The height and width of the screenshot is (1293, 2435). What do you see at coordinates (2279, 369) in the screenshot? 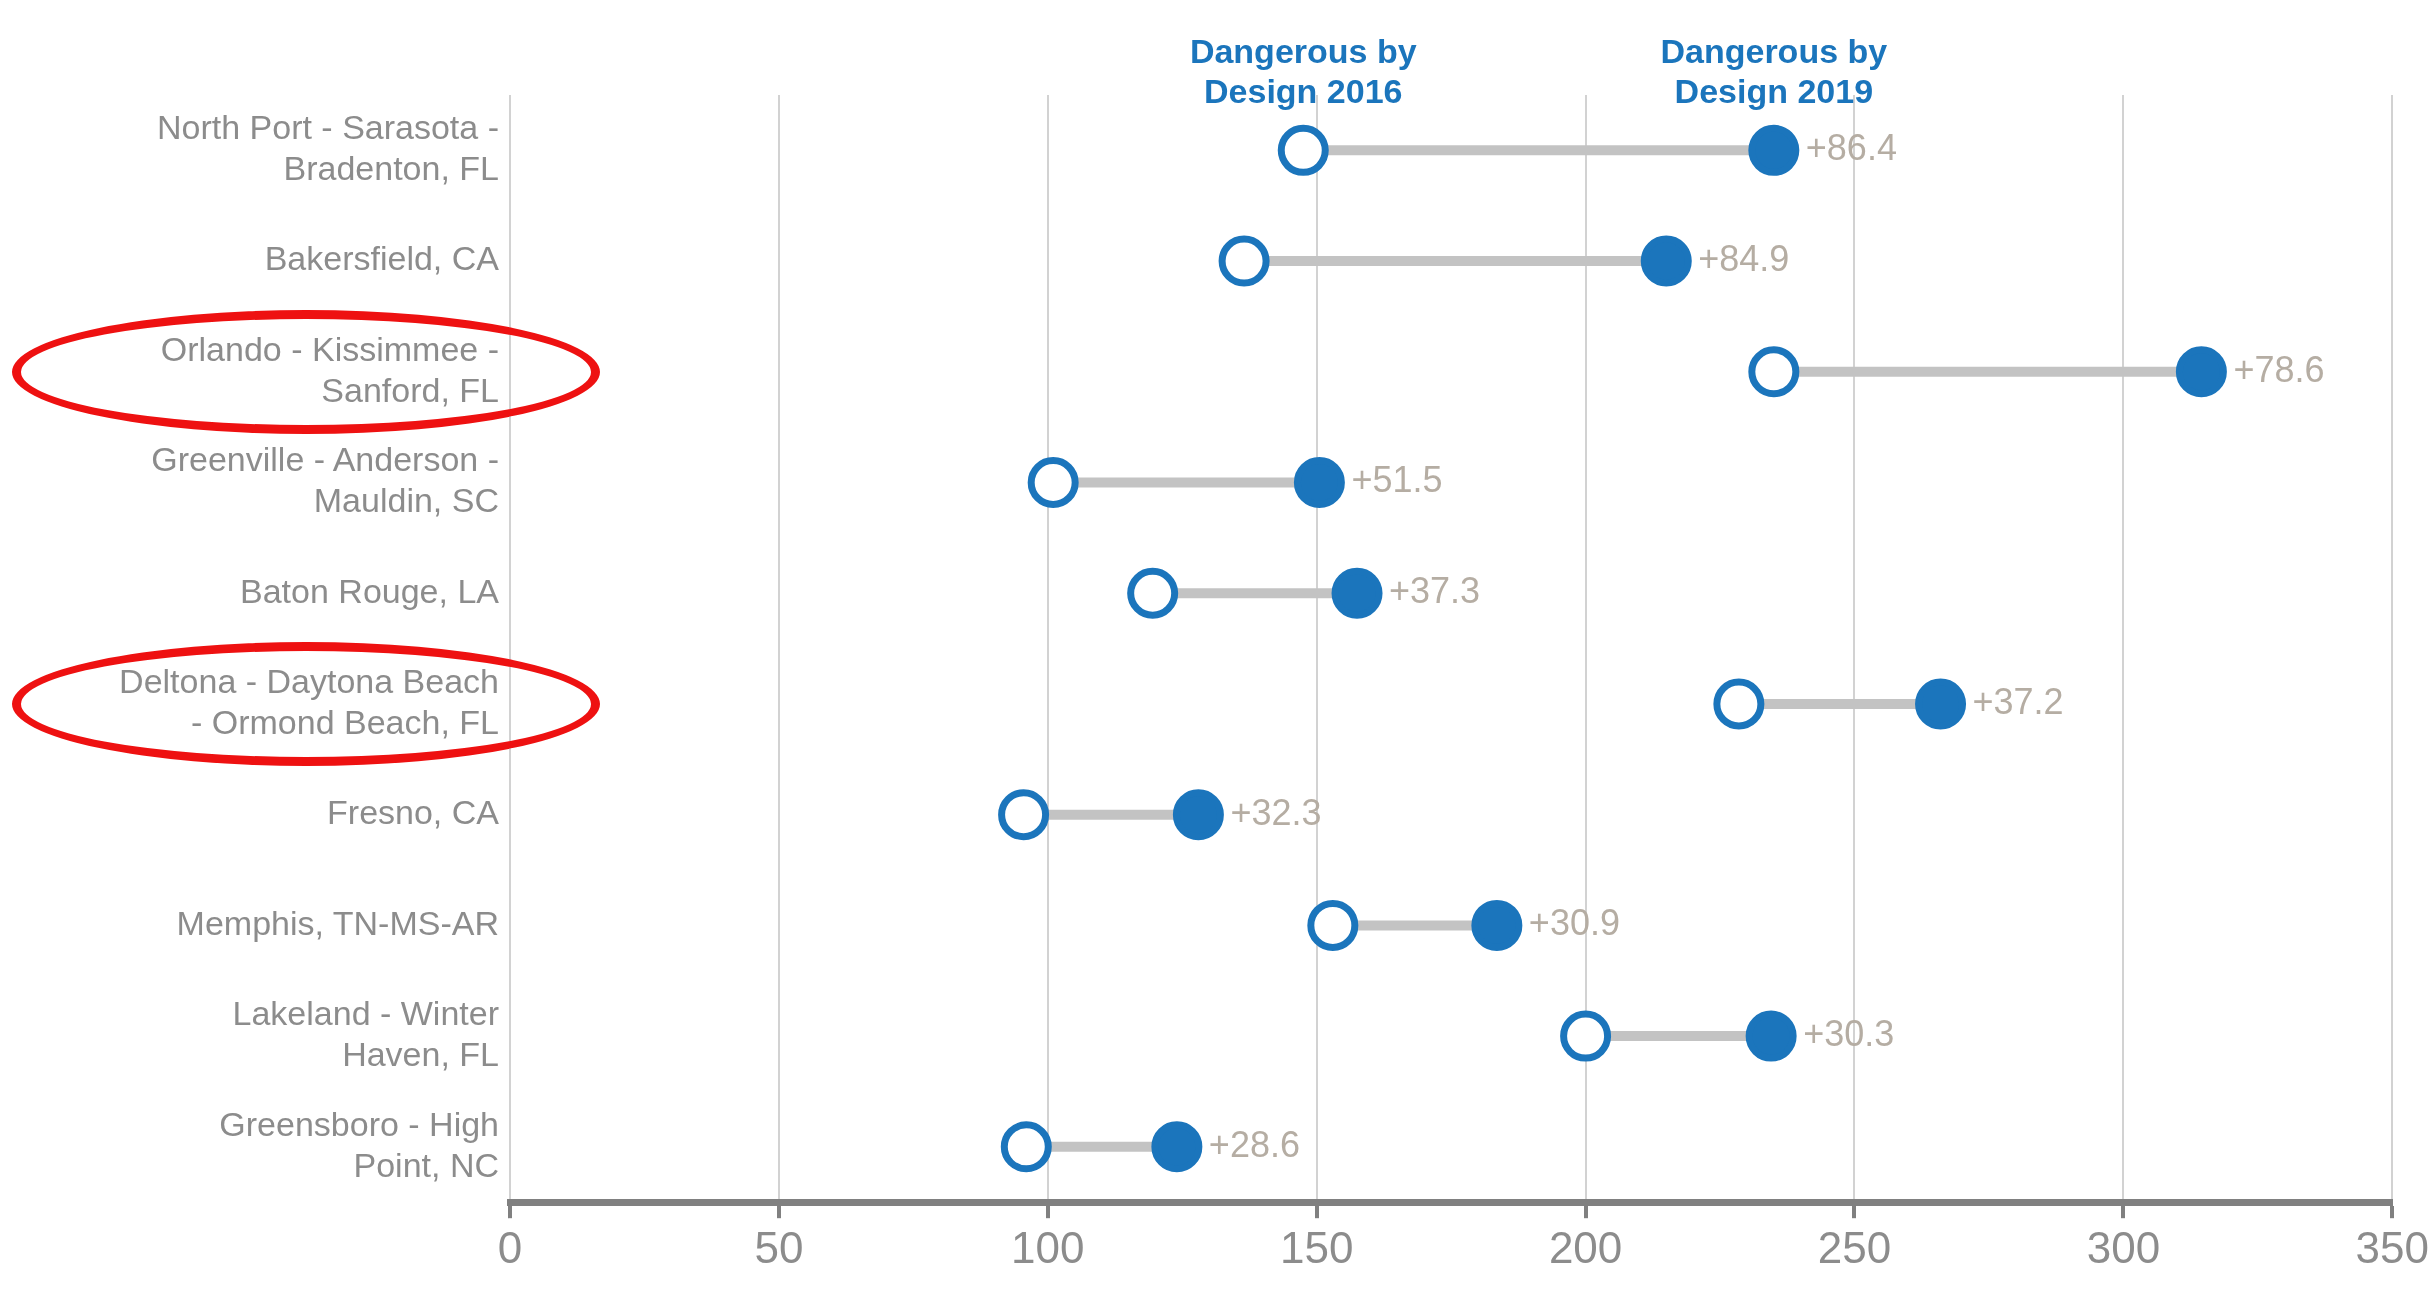
I see `annotation: +78.6` at bounding box center [2279, 369].